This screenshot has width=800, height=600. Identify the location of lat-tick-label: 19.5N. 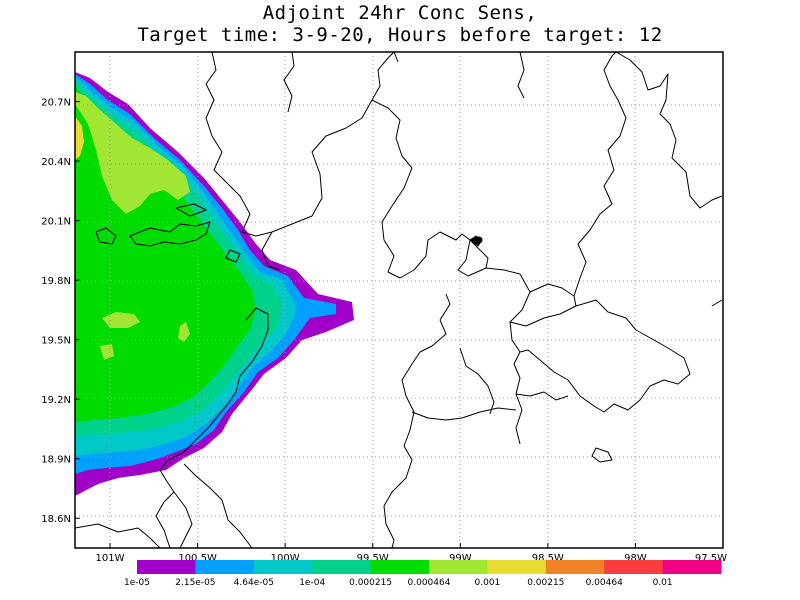
(56, 341).